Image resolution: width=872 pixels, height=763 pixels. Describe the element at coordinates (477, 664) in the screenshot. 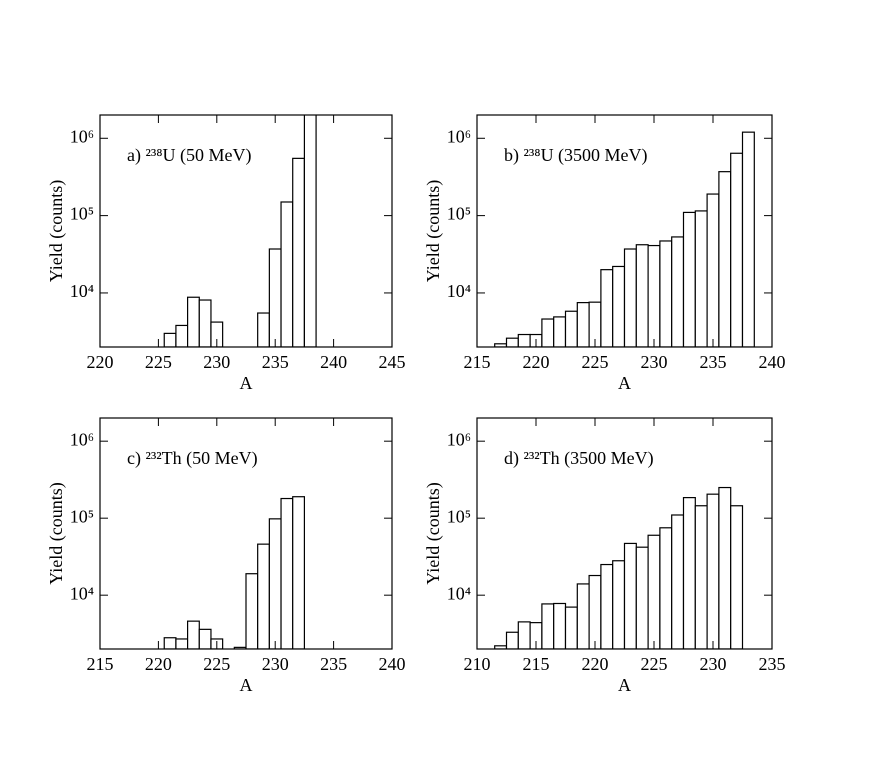

I see `x-tick-label: 210` at that location.